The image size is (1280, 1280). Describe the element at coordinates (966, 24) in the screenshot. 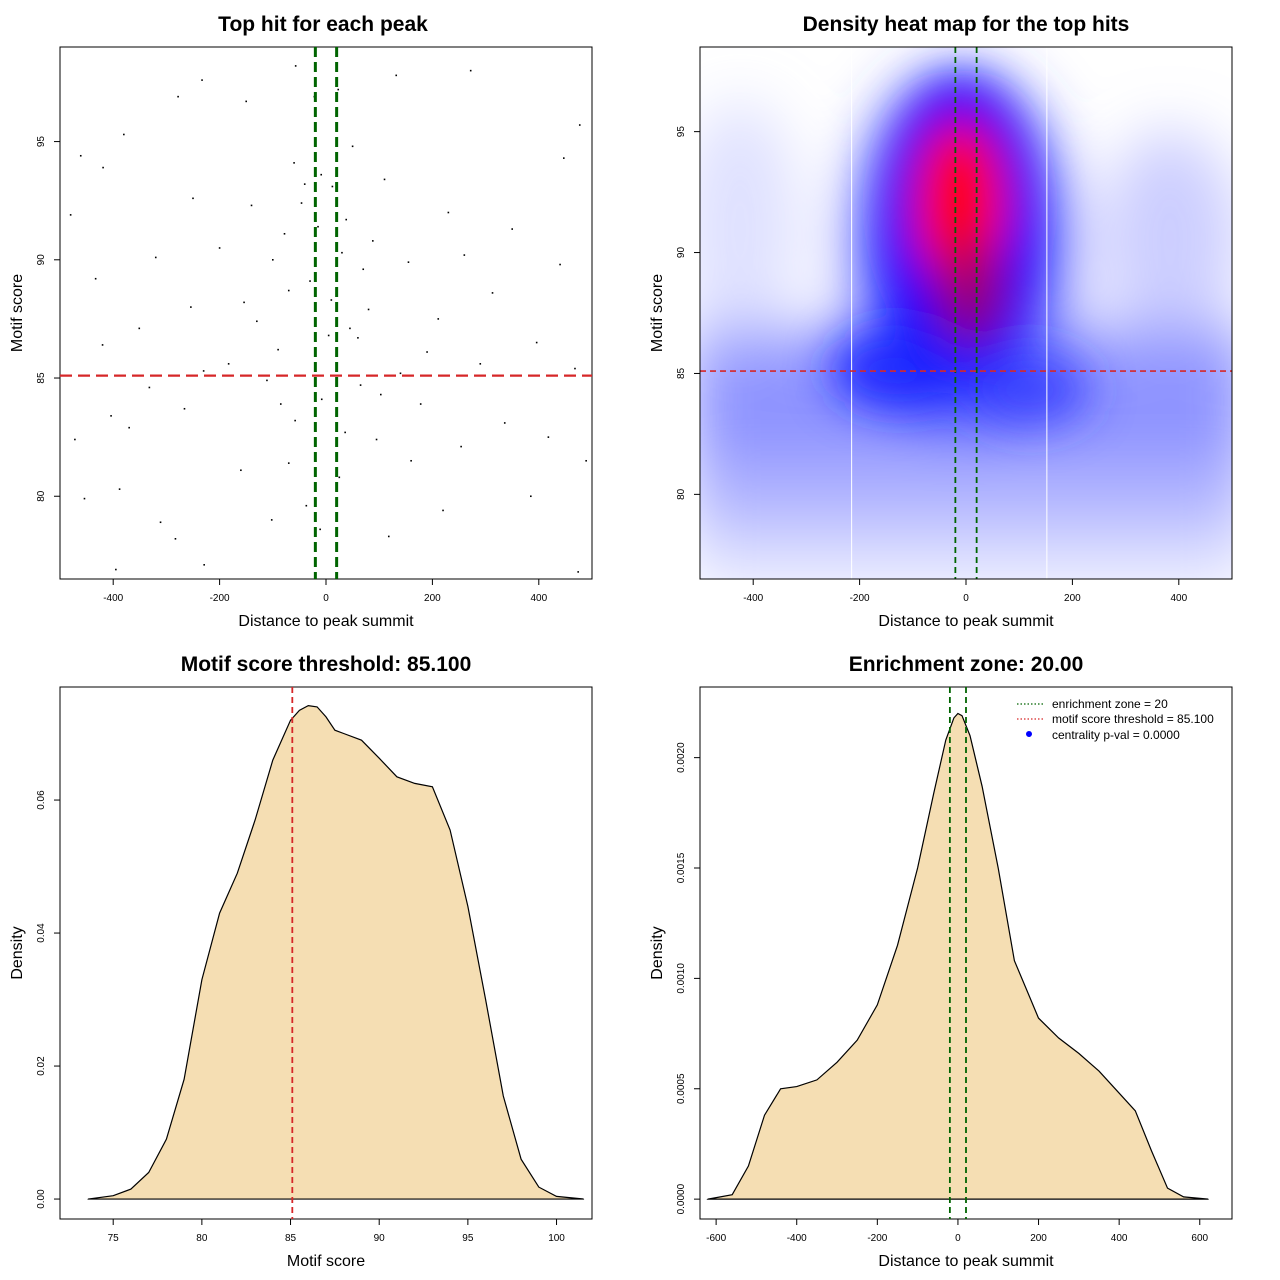

I see `chart-title: Density heat map for the top hits` at that location.